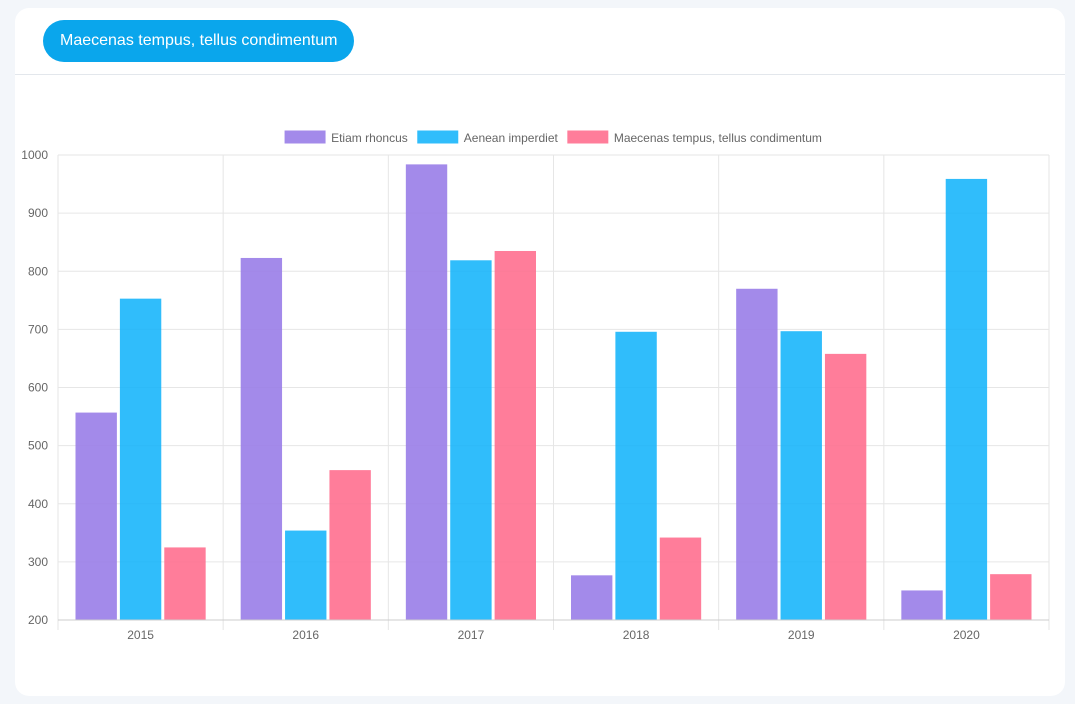 The height and width of the screenshot is (704, 1075). What do you see at coordinates (350, 545) in the screenshot?
I see `bar-3-2016` at bounding box center [350, 545].